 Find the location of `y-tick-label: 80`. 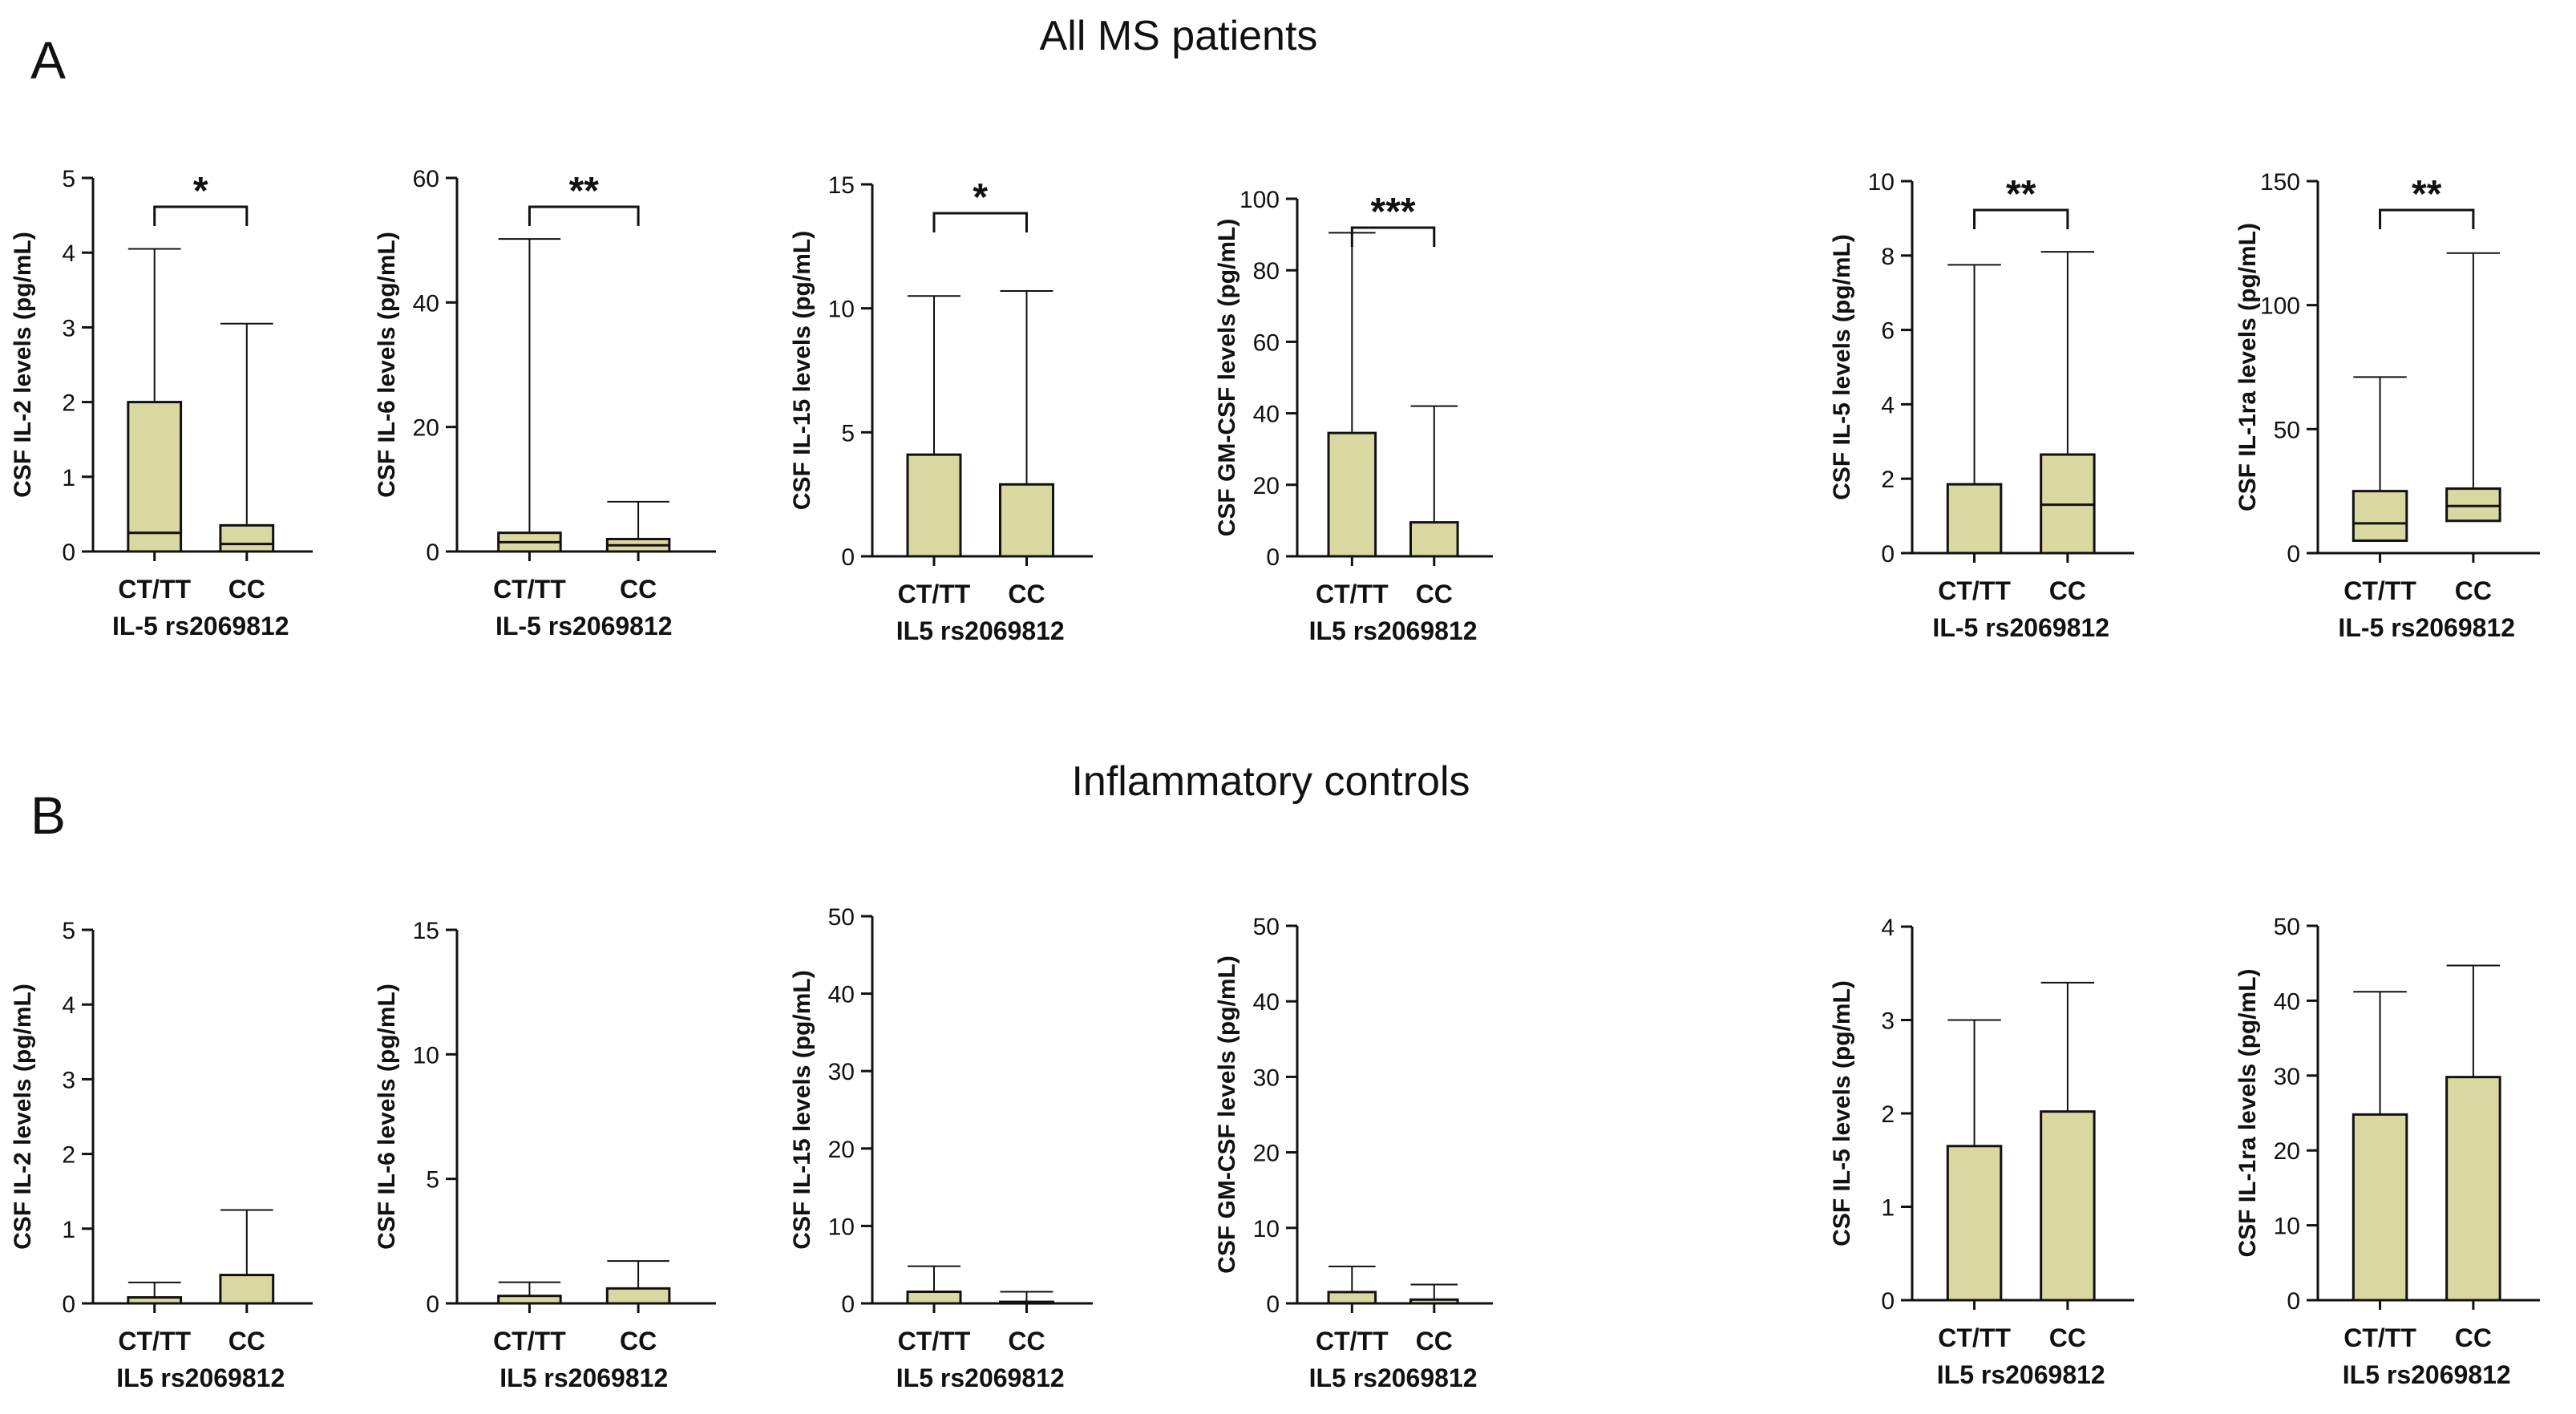

y-tick-label: 80 is located at coordinates (1266, 271).